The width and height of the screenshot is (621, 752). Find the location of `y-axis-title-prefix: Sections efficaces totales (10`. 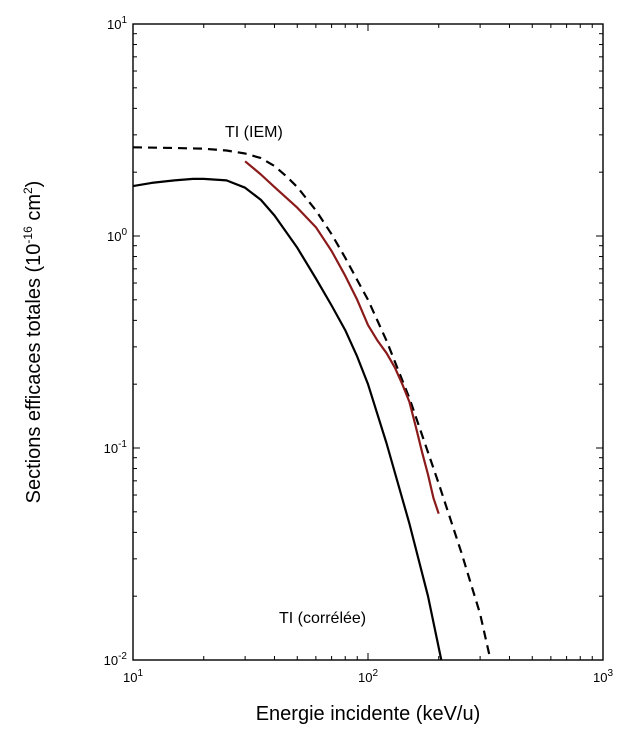

y-axis-title-prefix: Sections efficaces totales (10 is located at coordinates (34, 374).